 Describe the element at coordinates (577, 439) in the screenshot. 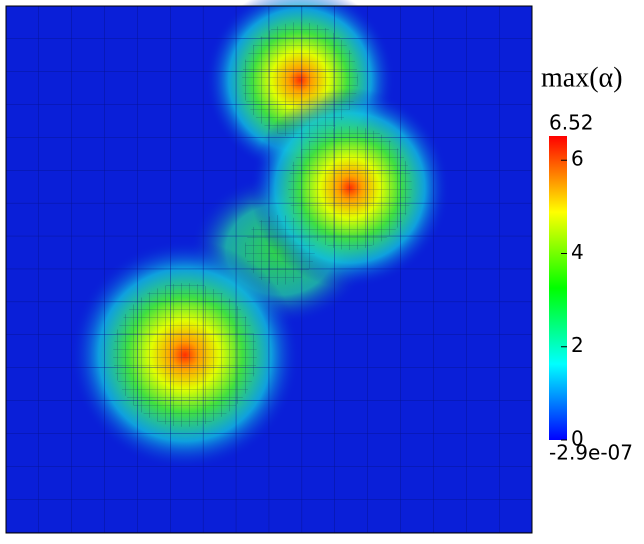

I see `colorbar-tick-label: 0` at that location.